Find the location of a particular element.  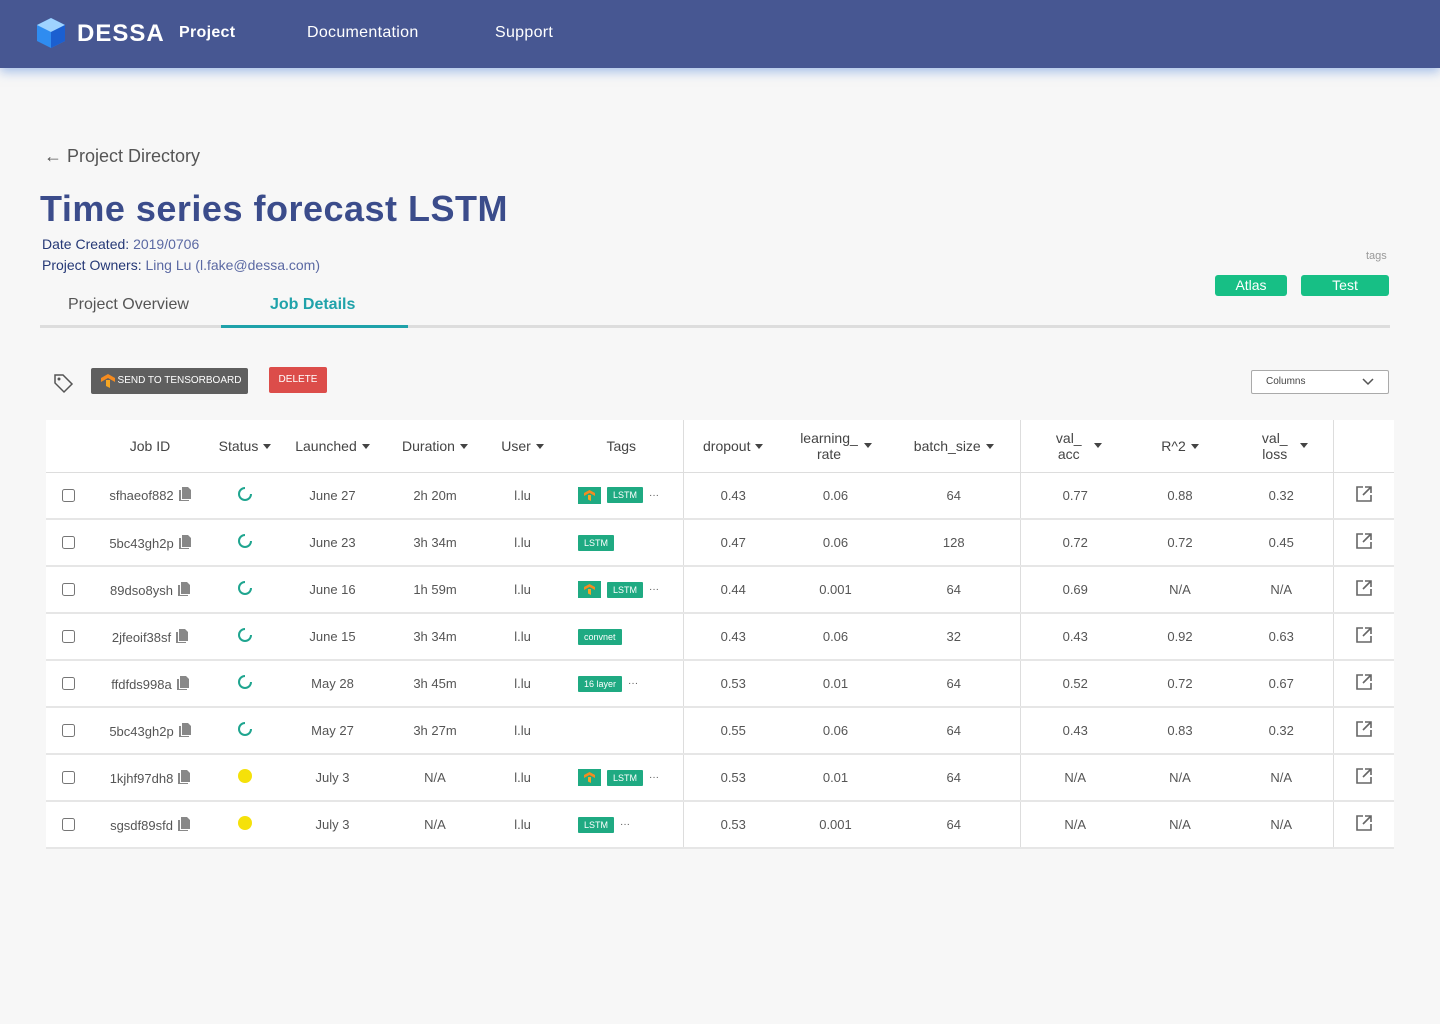

nav-link: Project is located at coordinates (207, 32).